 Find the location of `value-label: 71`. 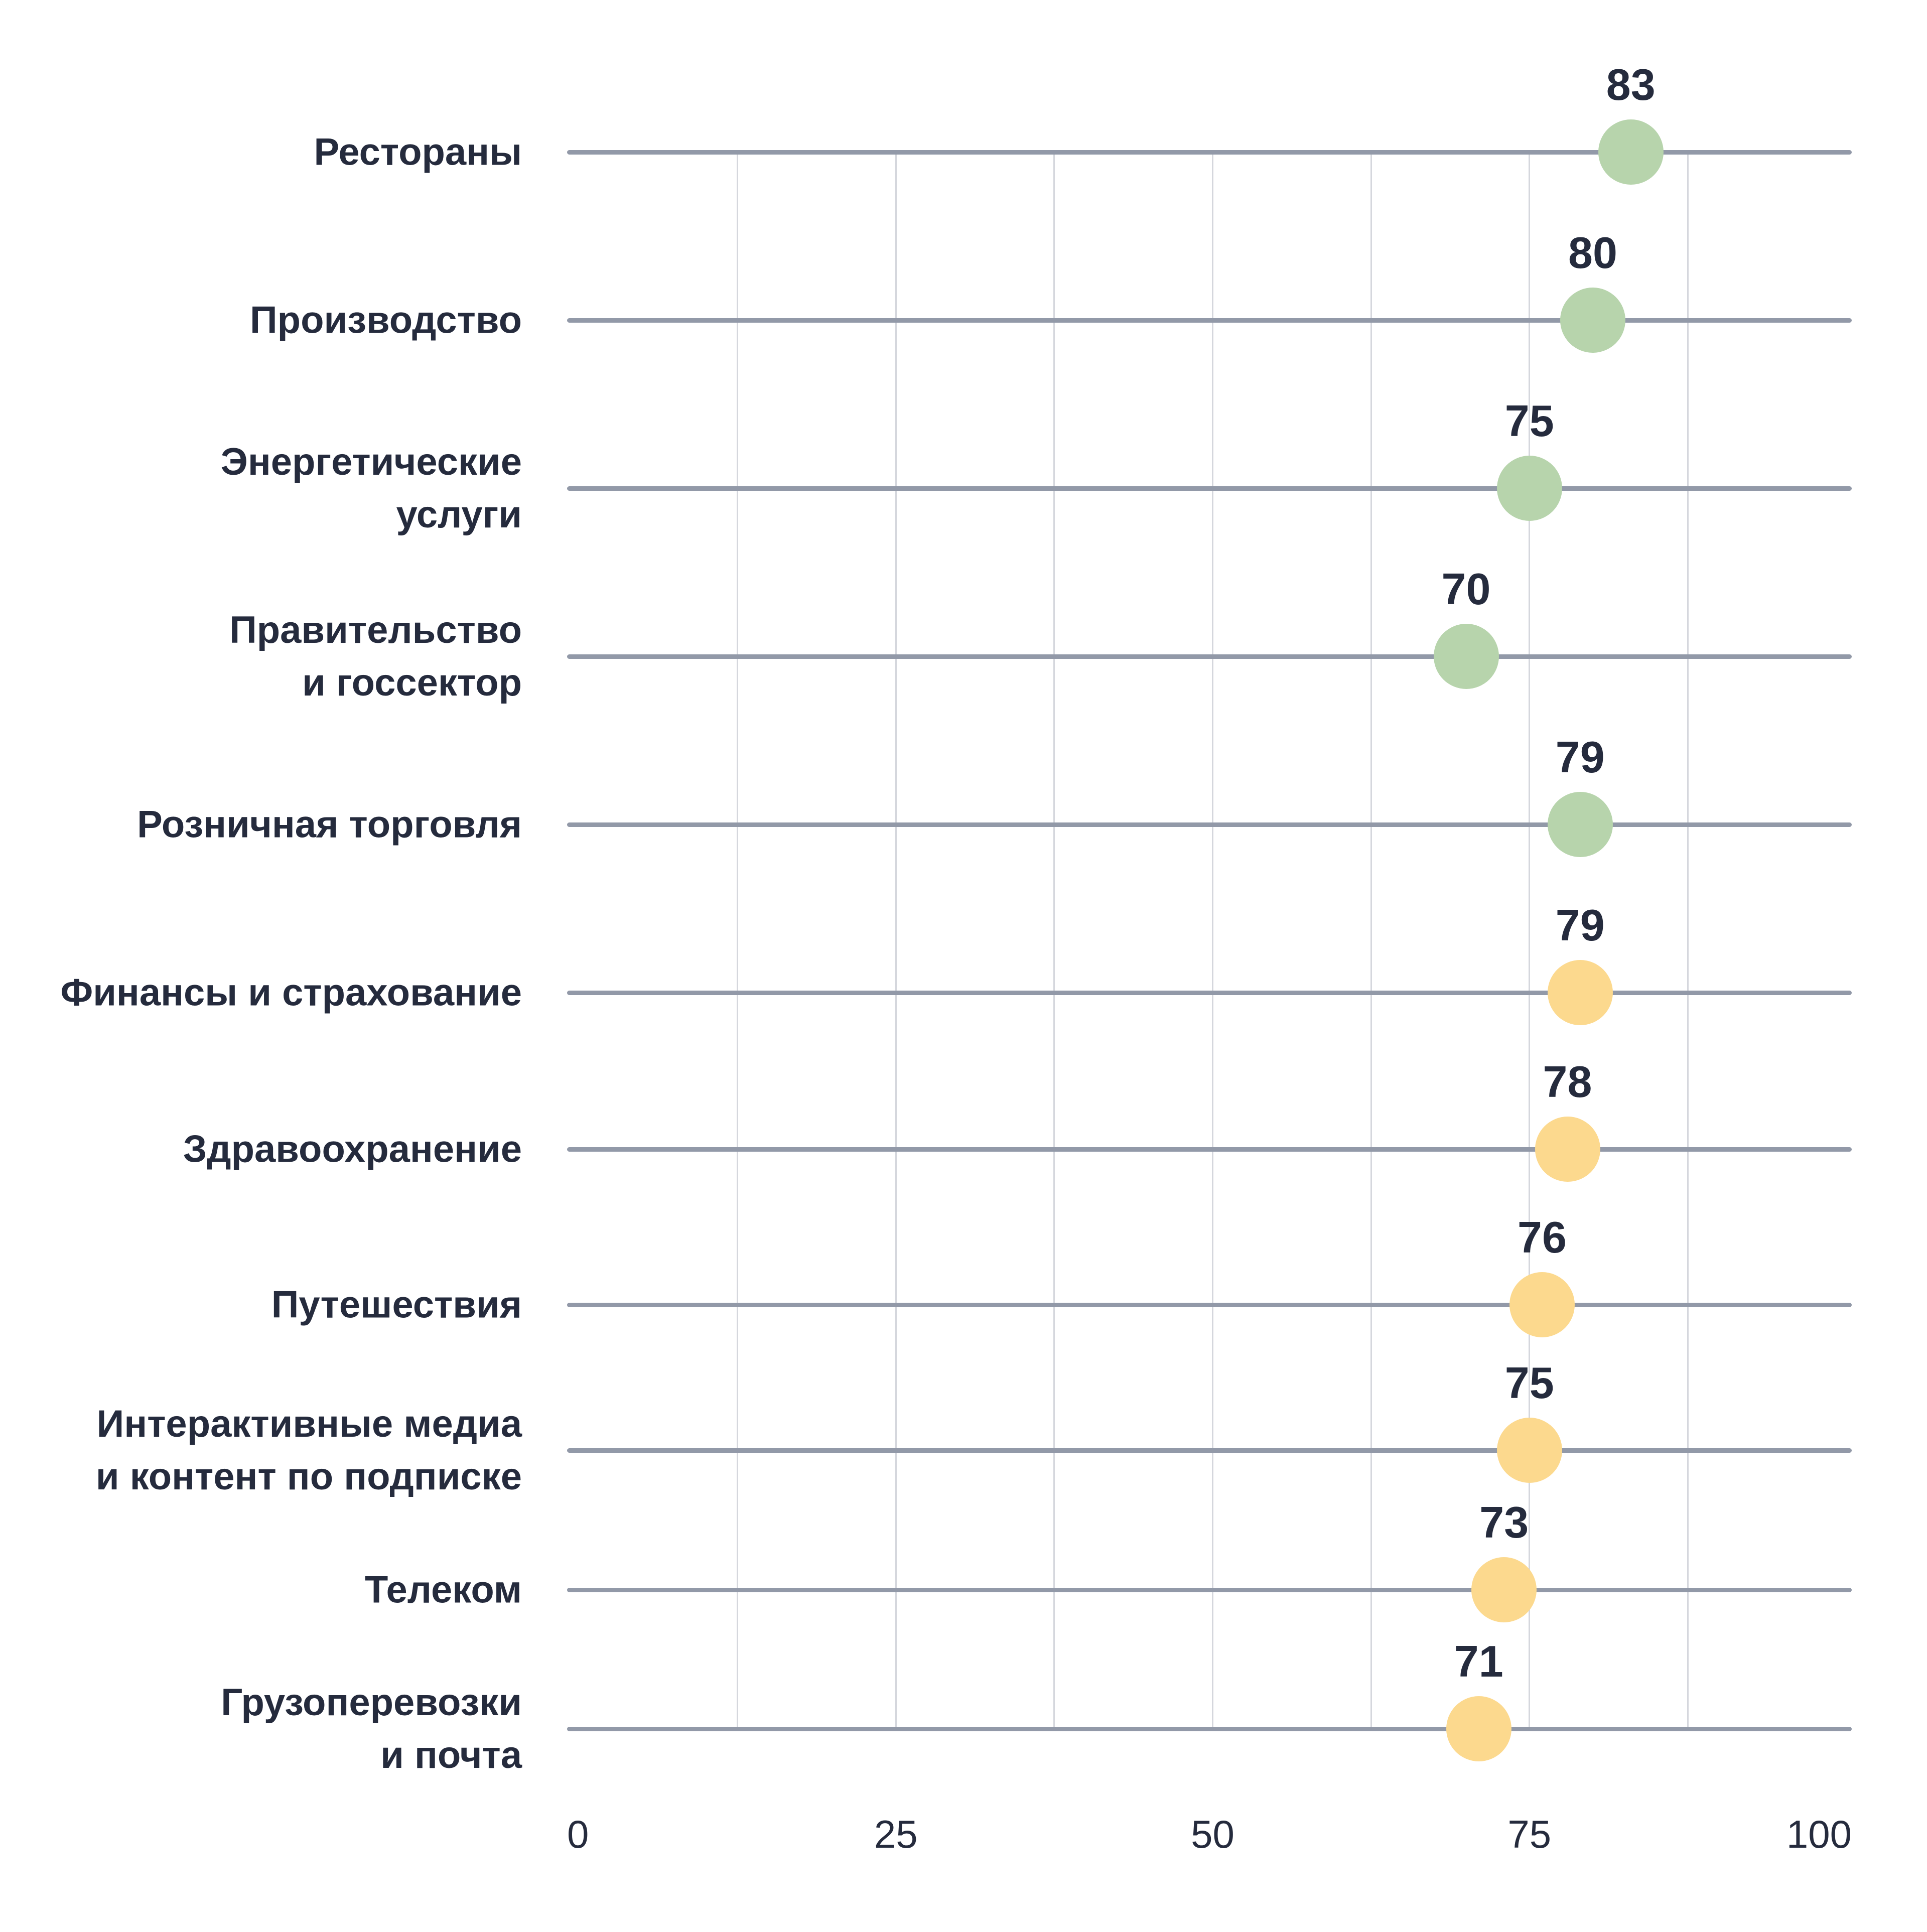

value-label: 71 is located at coordinates (1478, 1661).